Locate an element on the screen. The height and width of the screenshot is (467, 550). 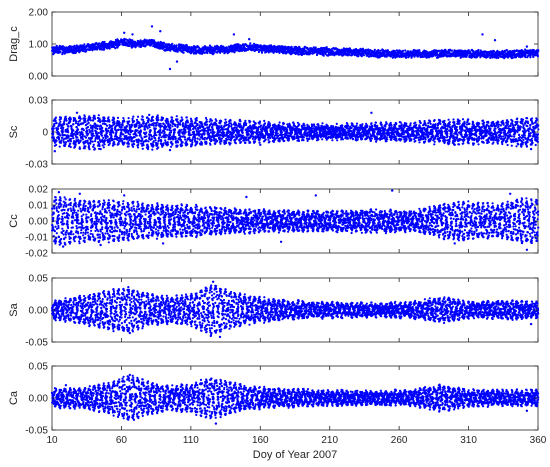
y-tick-label: 0.00 is located at coordinates (39, 77).